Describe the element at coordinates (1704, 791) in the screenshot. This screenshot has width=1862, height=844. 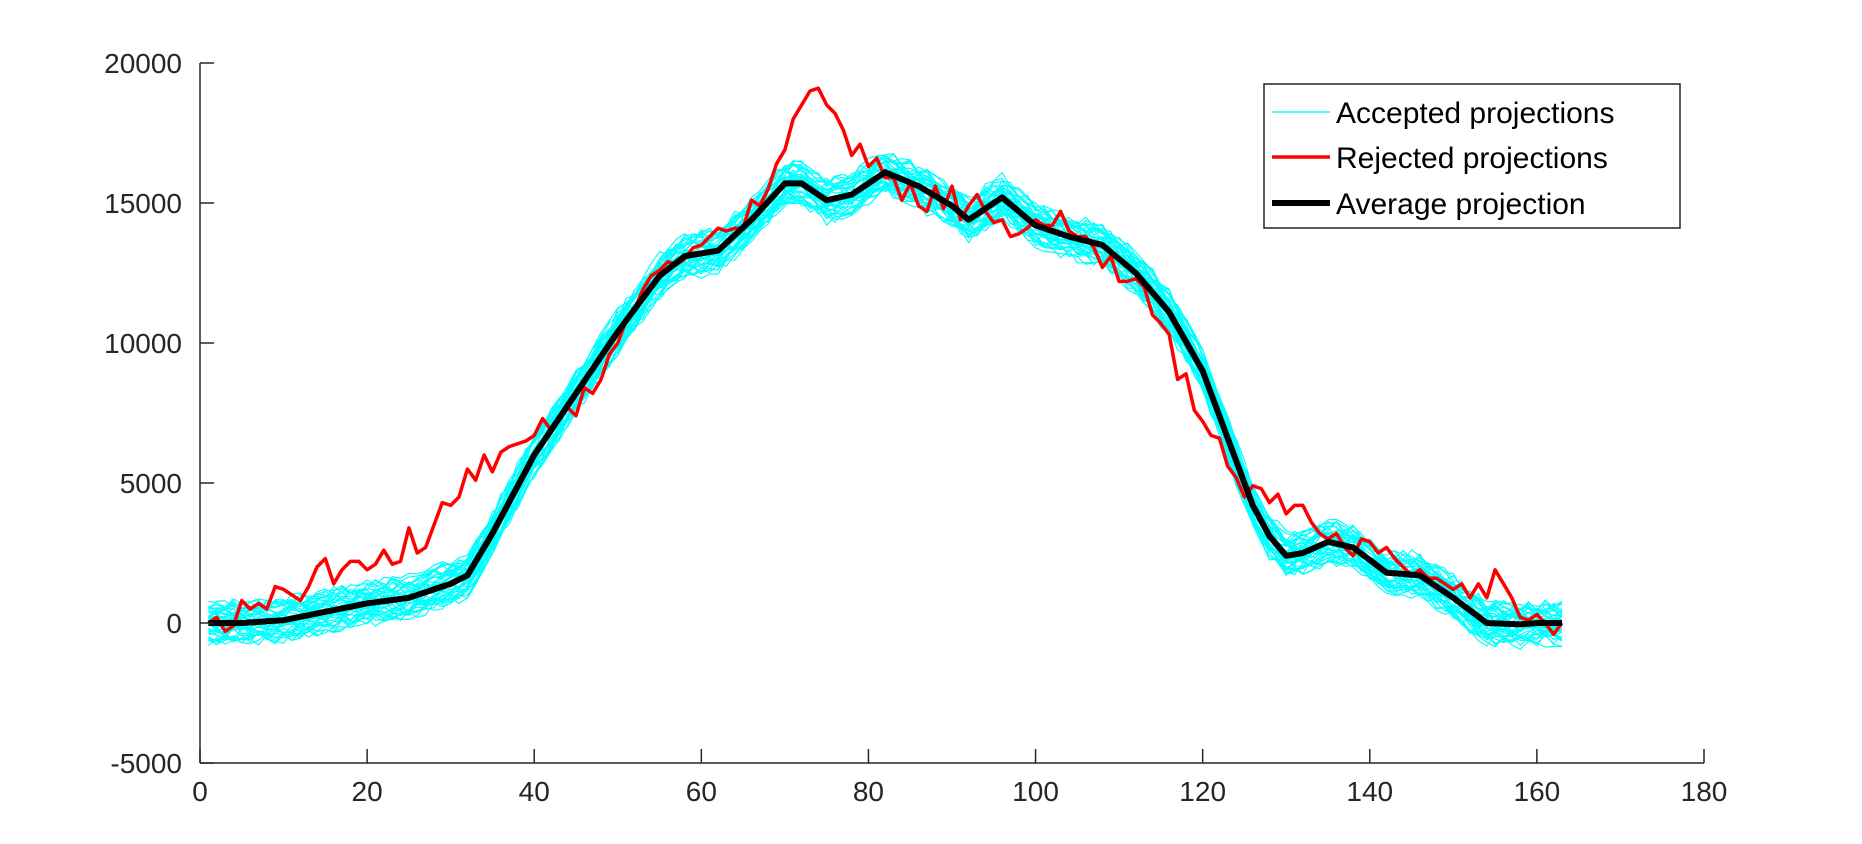
I see `x-tick-label: 180` at that location.